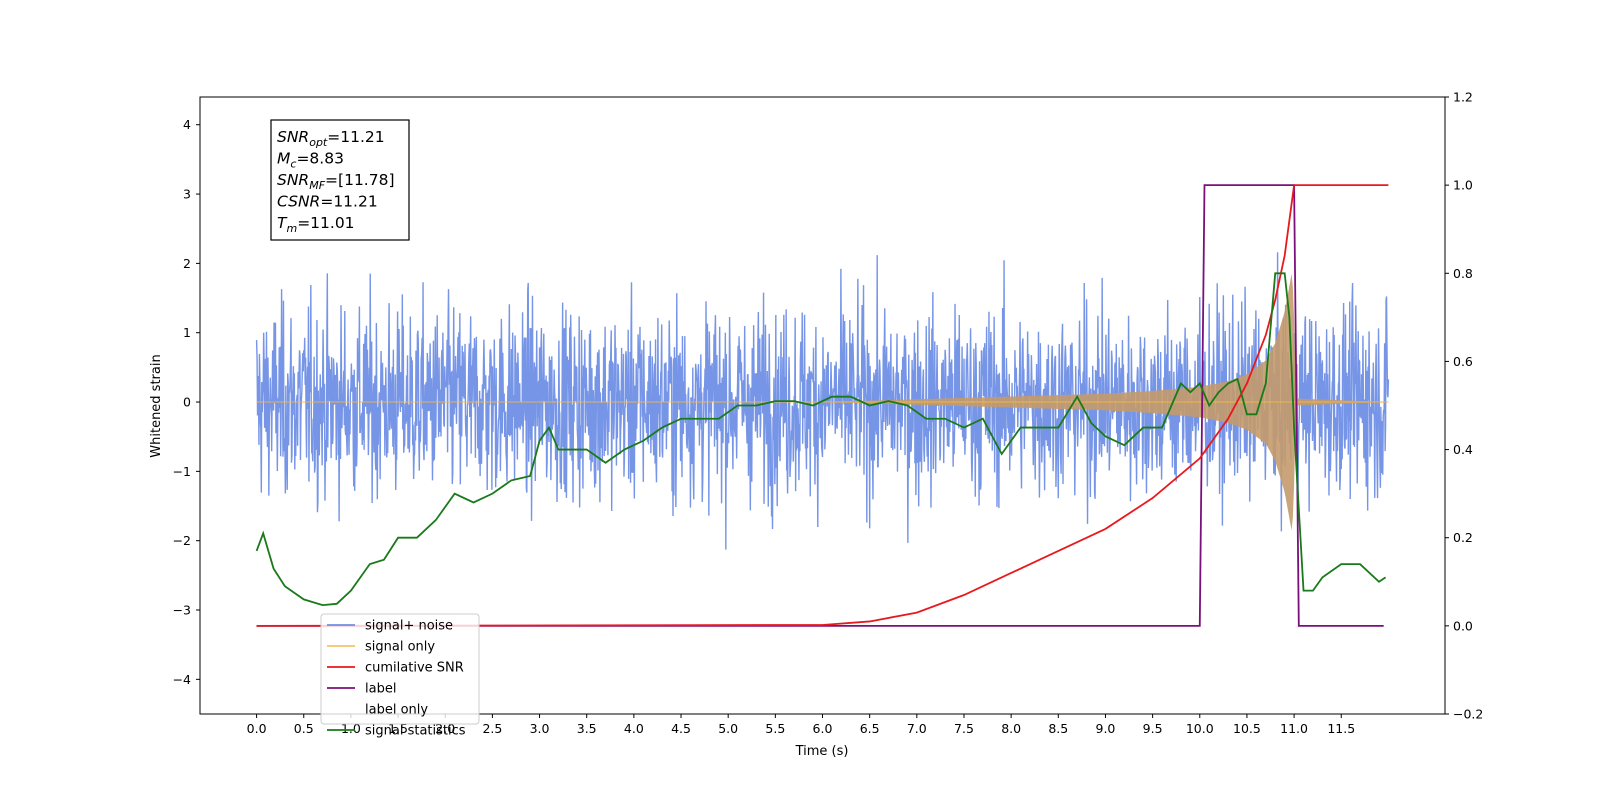 This screenshot has height=804, width=1600. I want to click on x-tick-label: 11.0, so click(1294, 728).